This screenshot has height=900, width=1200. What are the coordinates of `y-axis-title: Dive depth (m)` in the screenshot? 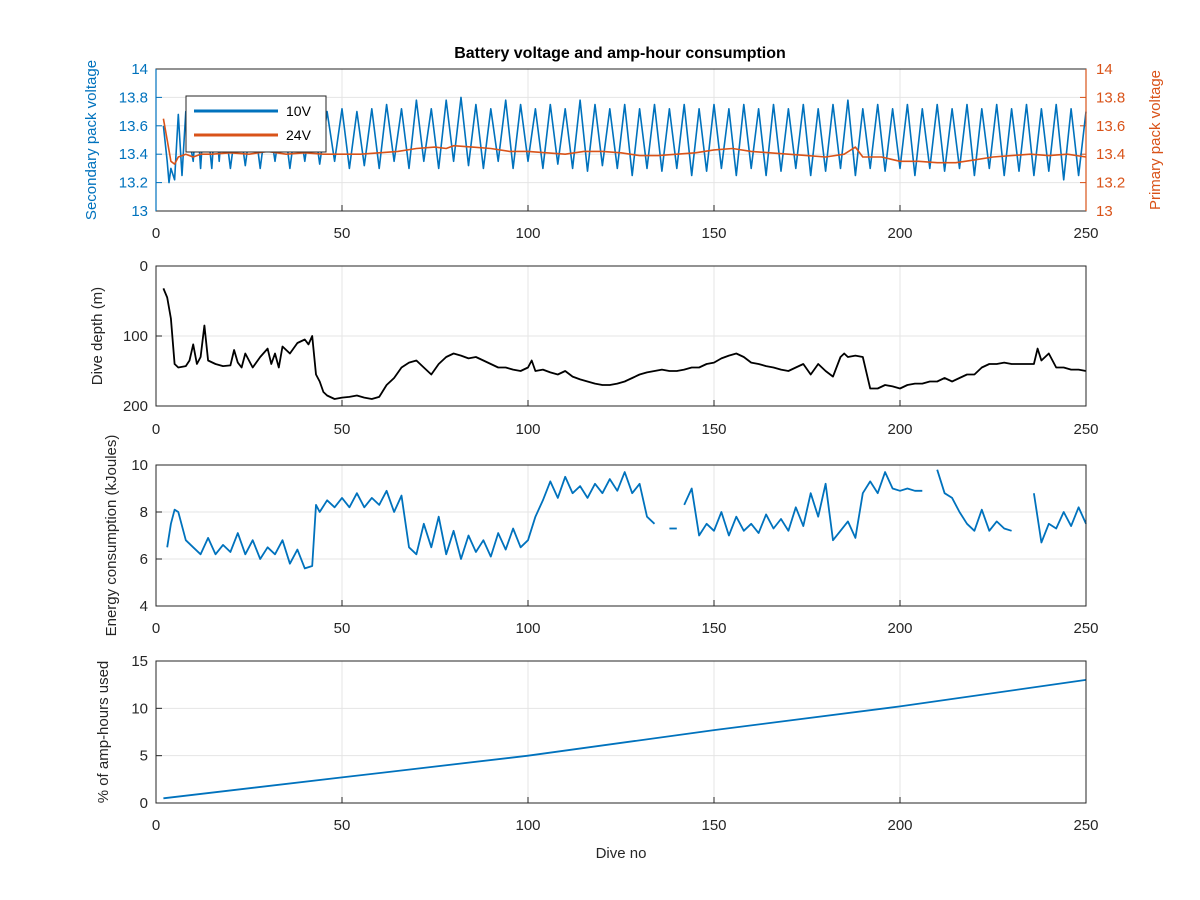 It's located at (97, 336).